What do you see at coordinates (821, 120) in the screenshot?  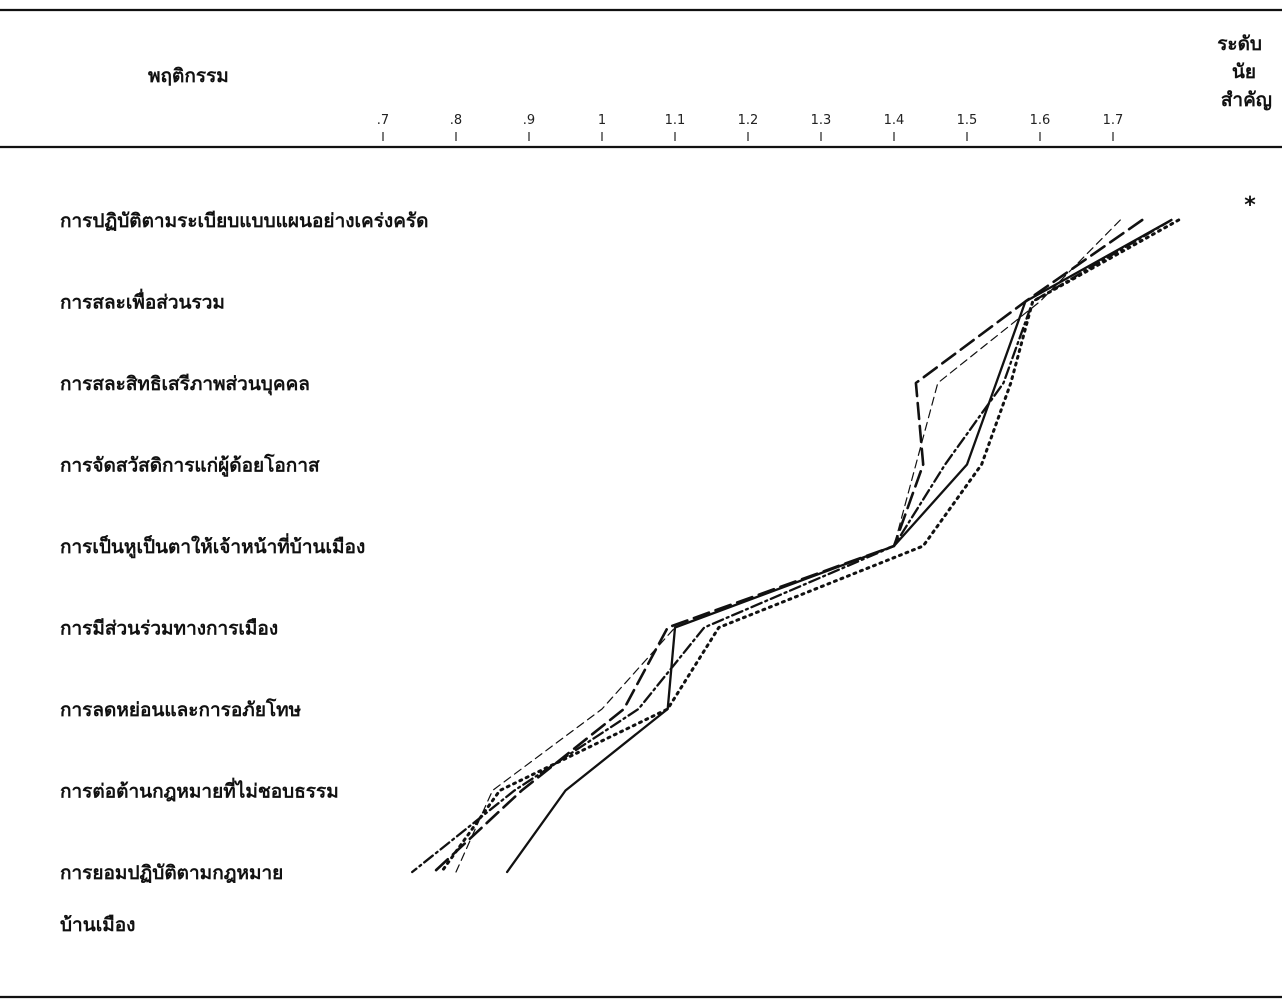 I see `x-tick-label-6: 1.3` at bounding box center [821, 120].